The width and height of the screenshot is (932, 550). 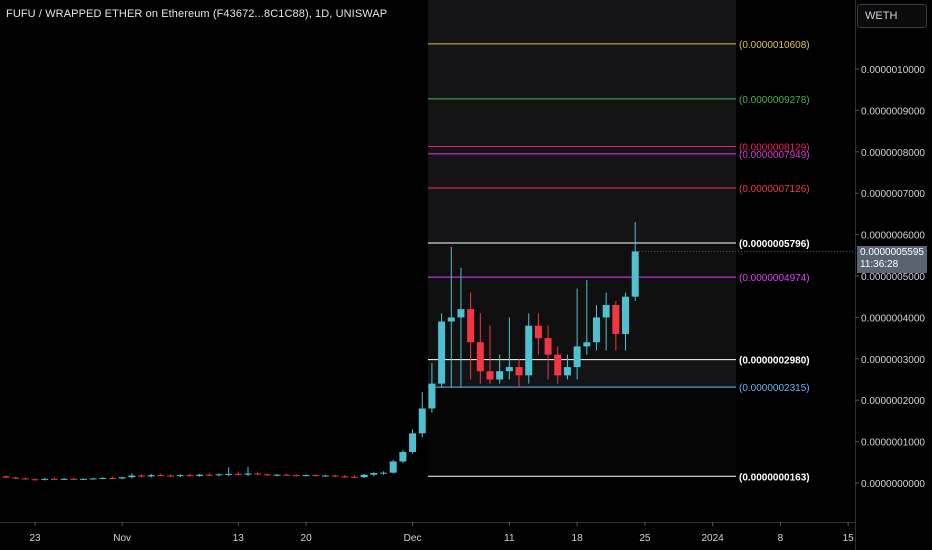 I want to click on fib-level-label: (0.0000009278), so click(x=774, y=100).